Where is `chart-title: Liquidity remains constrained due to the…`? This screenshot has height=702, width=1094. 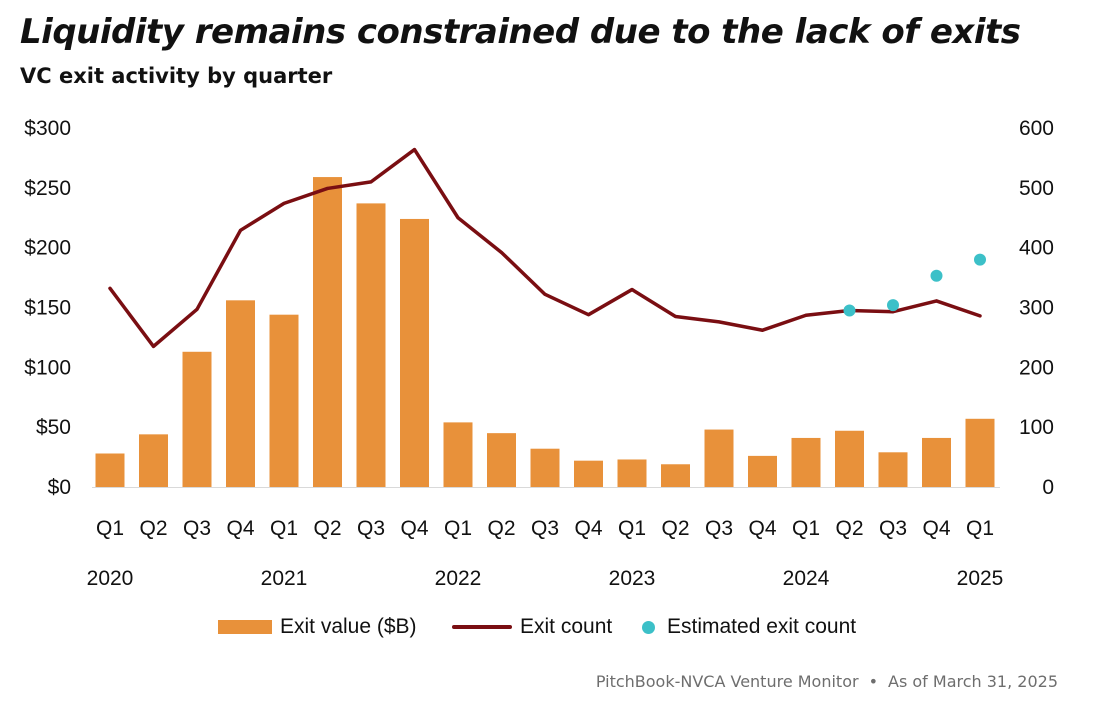
chart-title: Liquidity remains constrained due to the… is located at coordinates (520, 32).